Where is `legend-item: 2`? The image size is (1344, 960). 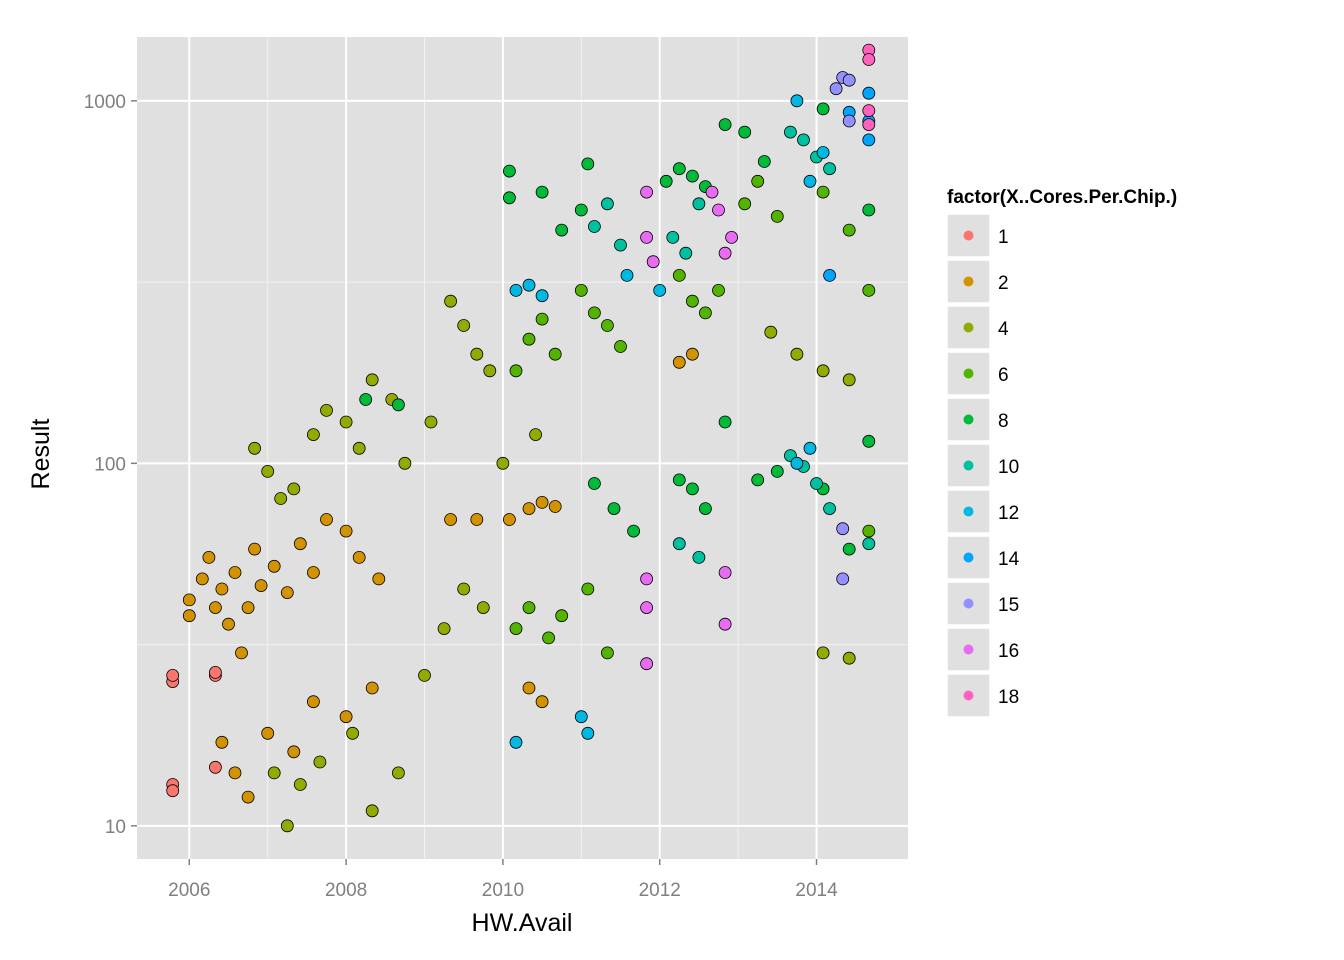
legend-item: 2 is located at coordinates (977, 281).